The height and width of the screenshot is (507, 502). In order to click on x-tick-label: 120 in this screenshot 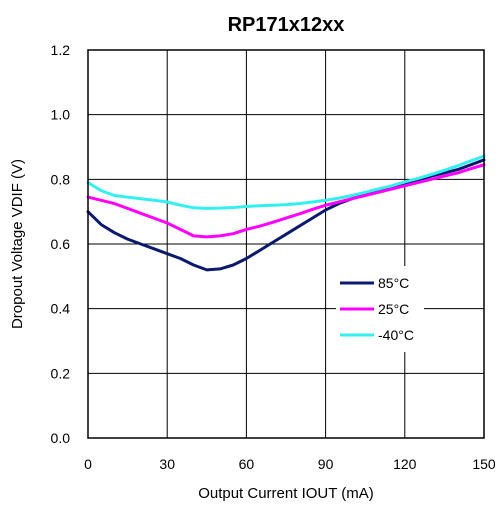, I will do `click(405, 464)`.